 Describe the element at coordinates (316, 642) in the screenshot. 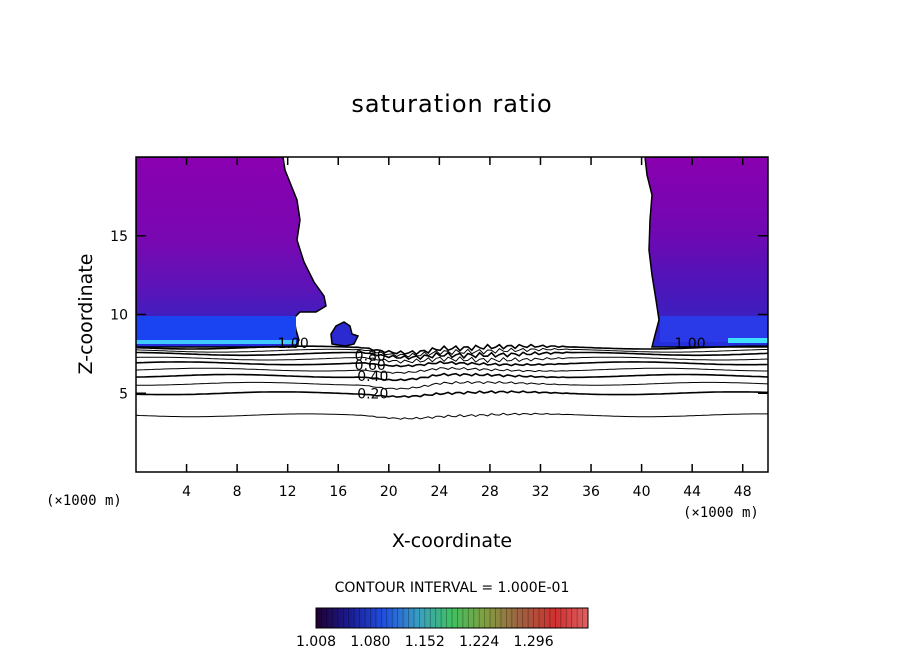

I see `colorbar-tick-label-0: 1.008` at that location.